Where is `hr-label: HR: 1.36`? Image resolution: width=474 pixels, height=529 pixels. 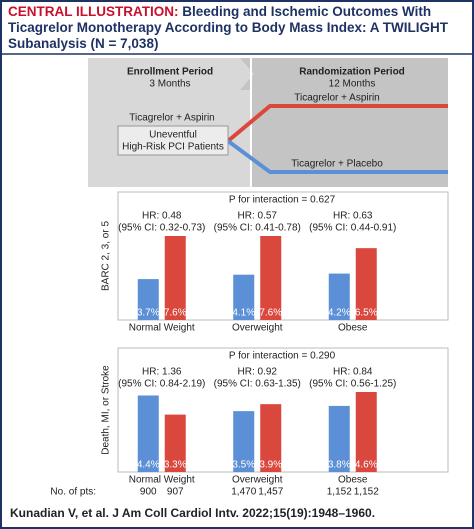
hr-label: HR: 1.36 is located at coordinates (162, 372).